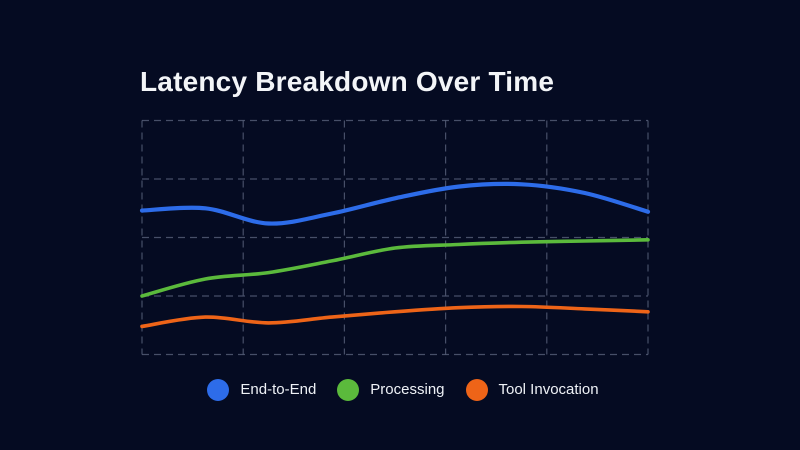 The image size is (800, 450). Describe the element at coordinates (395, 316) in the screenshot. I see `series-line-tool-invocation` at that location.